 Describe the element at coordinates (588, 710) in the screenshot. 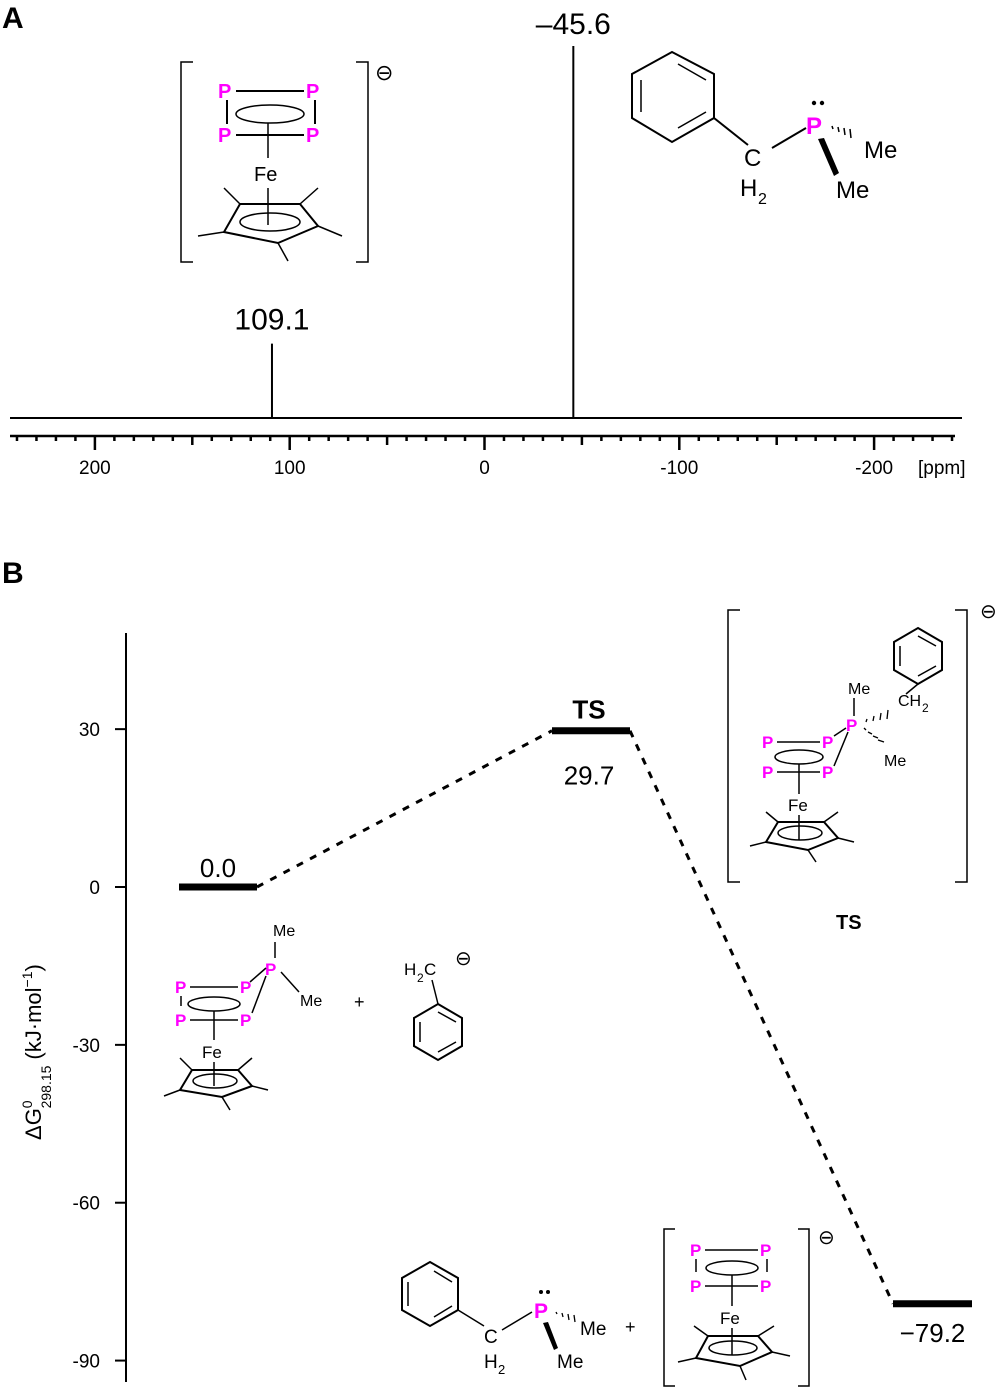

I see `ts-level-label: TS` at that location.